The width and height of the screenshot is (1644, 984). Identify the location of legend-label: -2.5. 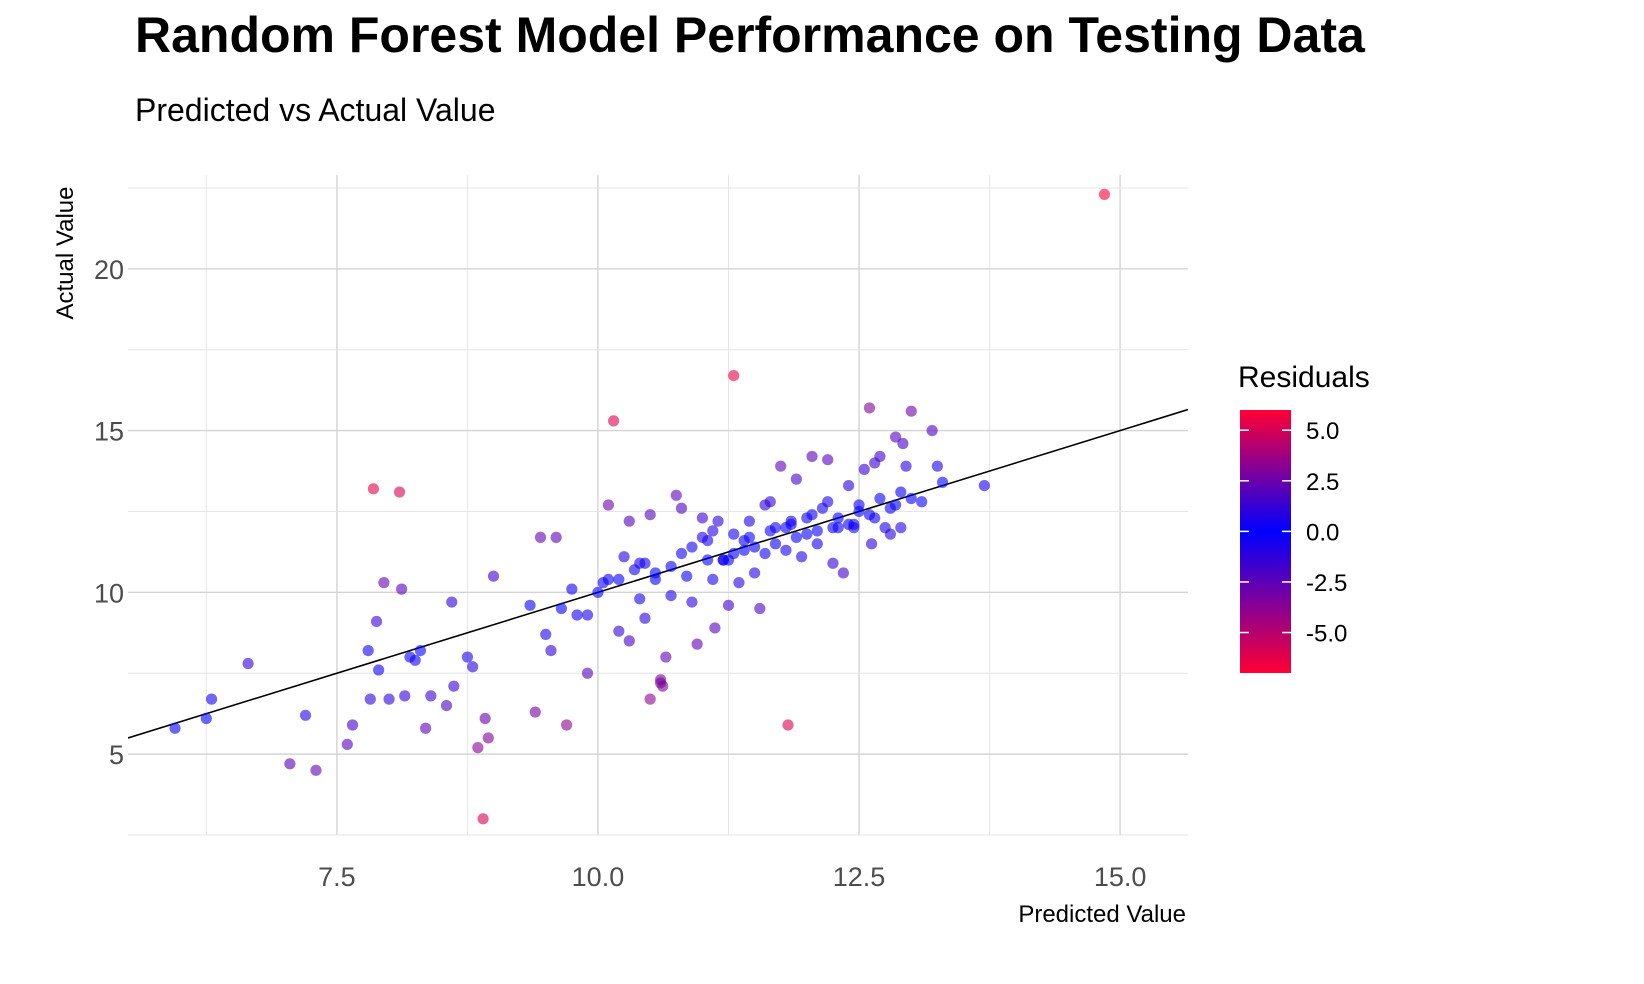
(1326, 583).